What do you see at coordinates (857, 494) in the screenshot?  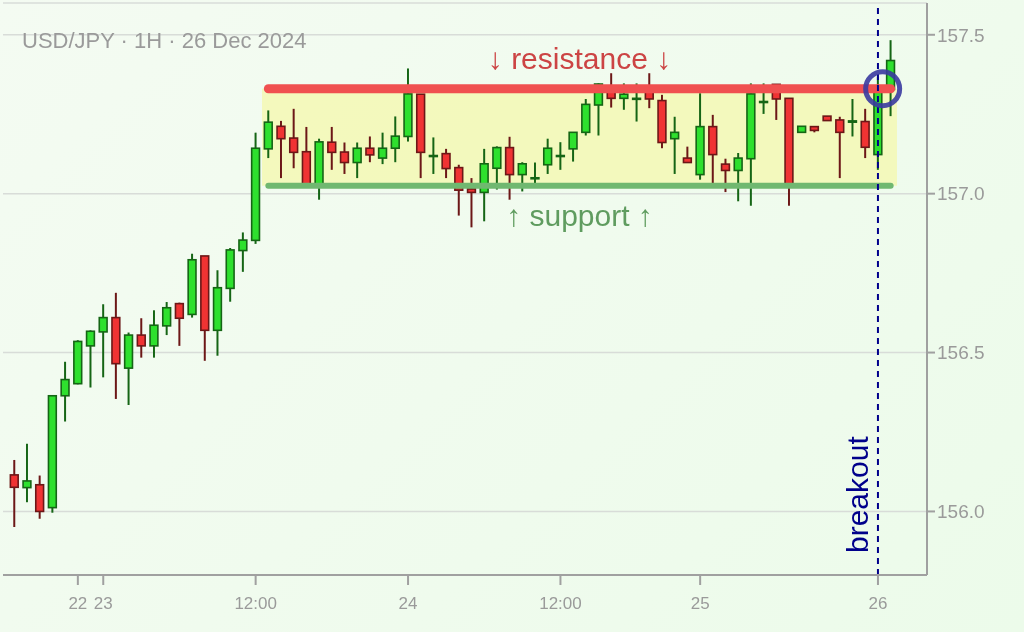 I see `ref-line-label: breakout` at bounding box center [857, 494].